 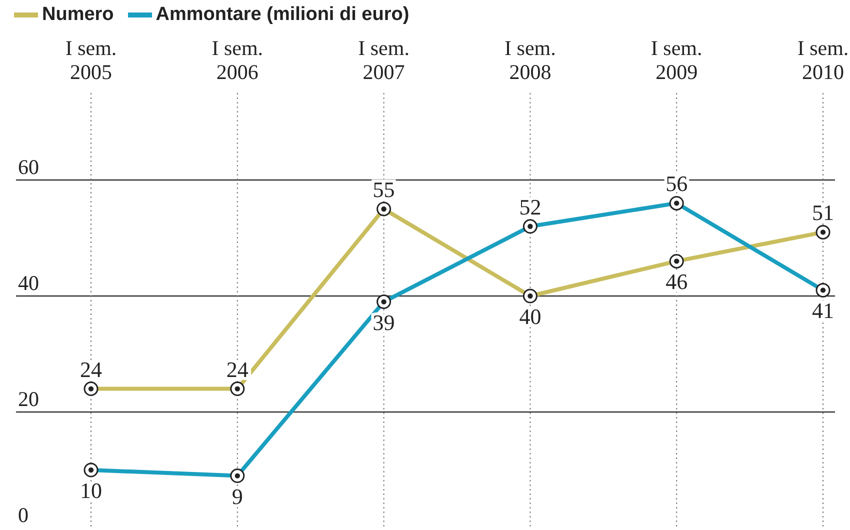 I want to click on data-label: 51, so click(x=823, y=213).